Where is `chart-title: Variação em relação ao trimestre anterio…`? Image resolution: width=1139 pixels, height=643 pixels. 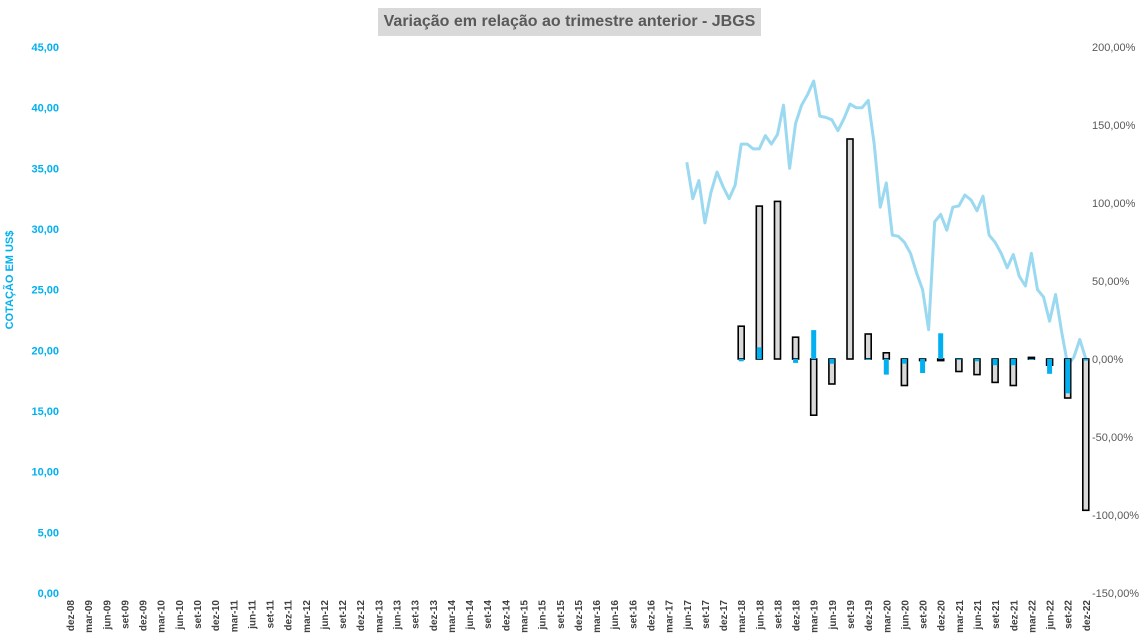 chart-title: Variação em relação ao trimestre anterio… is located at coordinates (569, 21).